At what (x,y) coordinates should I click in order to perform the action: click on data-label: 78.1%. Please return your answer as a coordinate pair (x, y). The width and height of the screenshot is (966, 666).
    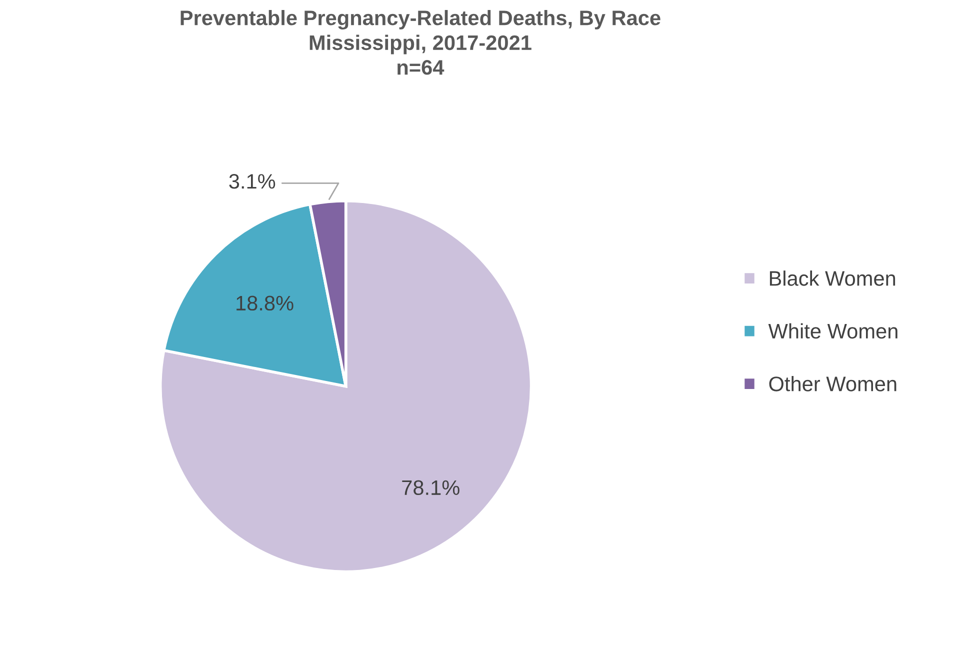
    Looking at the image, I should click on (431, 488).